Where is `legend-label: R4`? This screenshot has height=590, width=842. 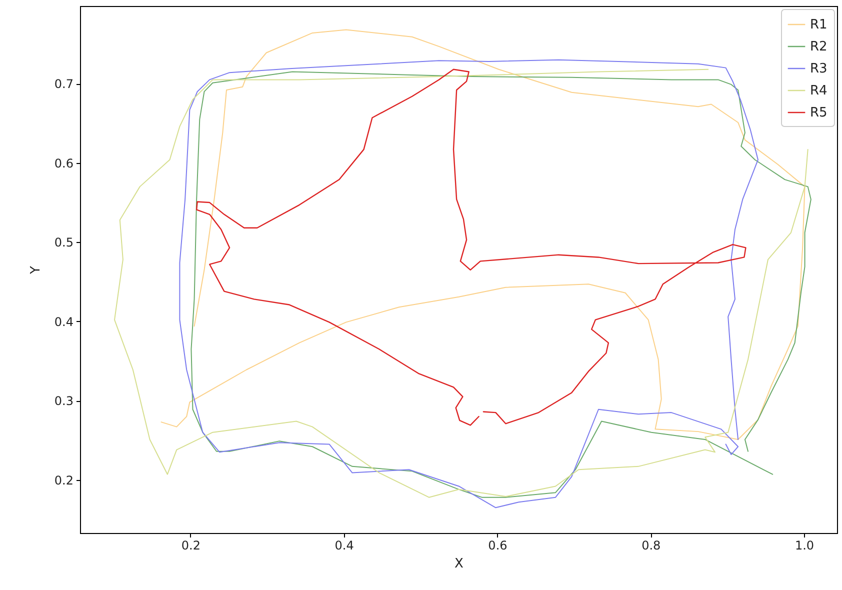 legend-label: R4 is located at coordinates (819, 91).